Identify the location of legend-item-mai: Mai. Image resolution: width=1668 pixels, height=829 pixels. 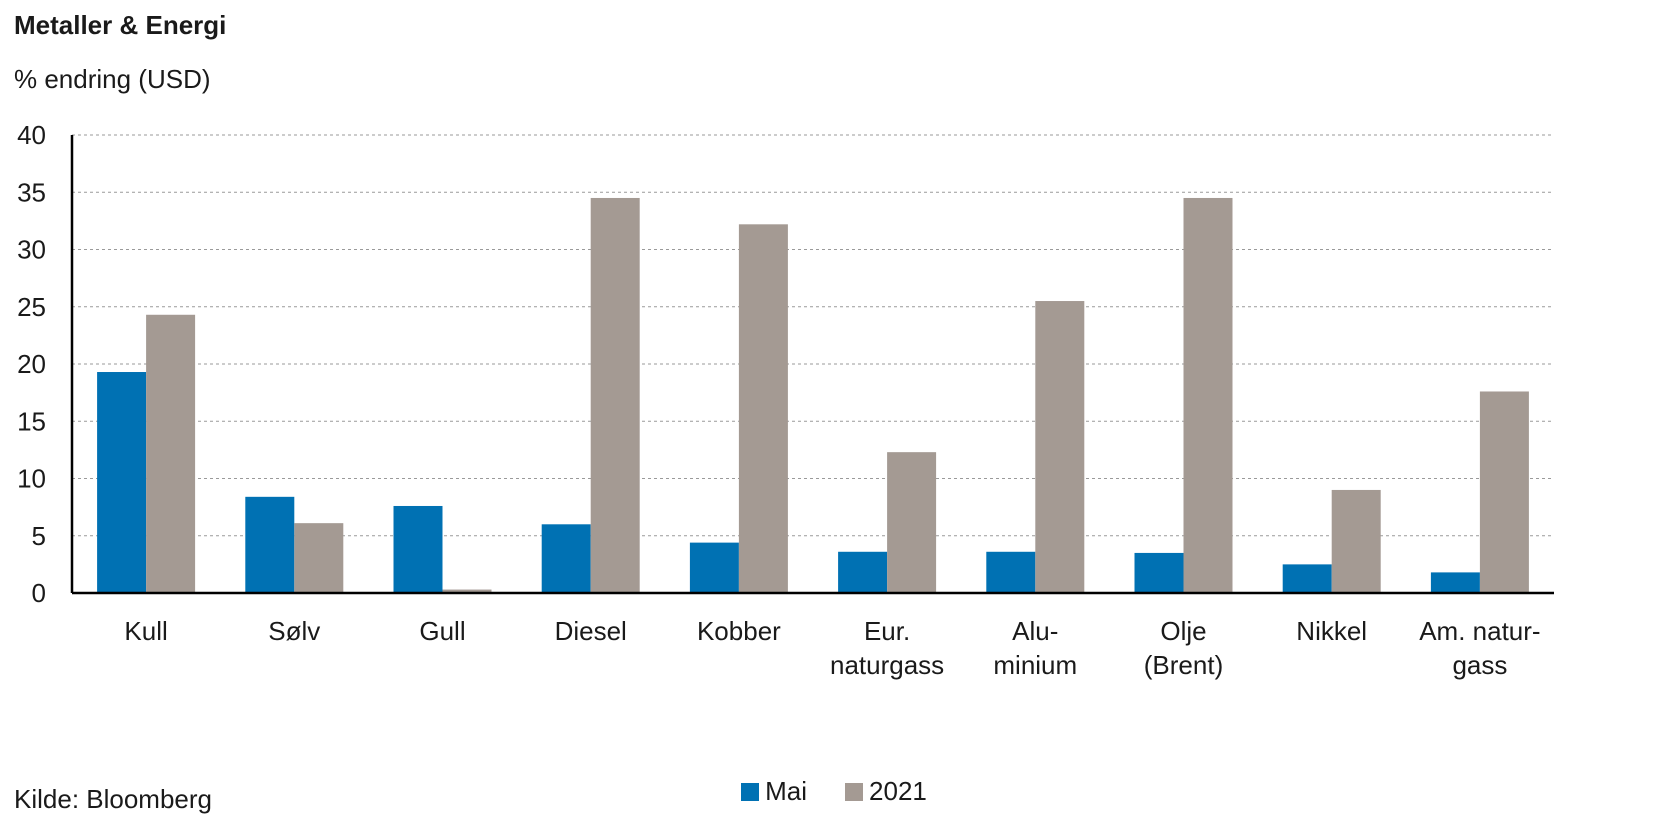
(774, 791).